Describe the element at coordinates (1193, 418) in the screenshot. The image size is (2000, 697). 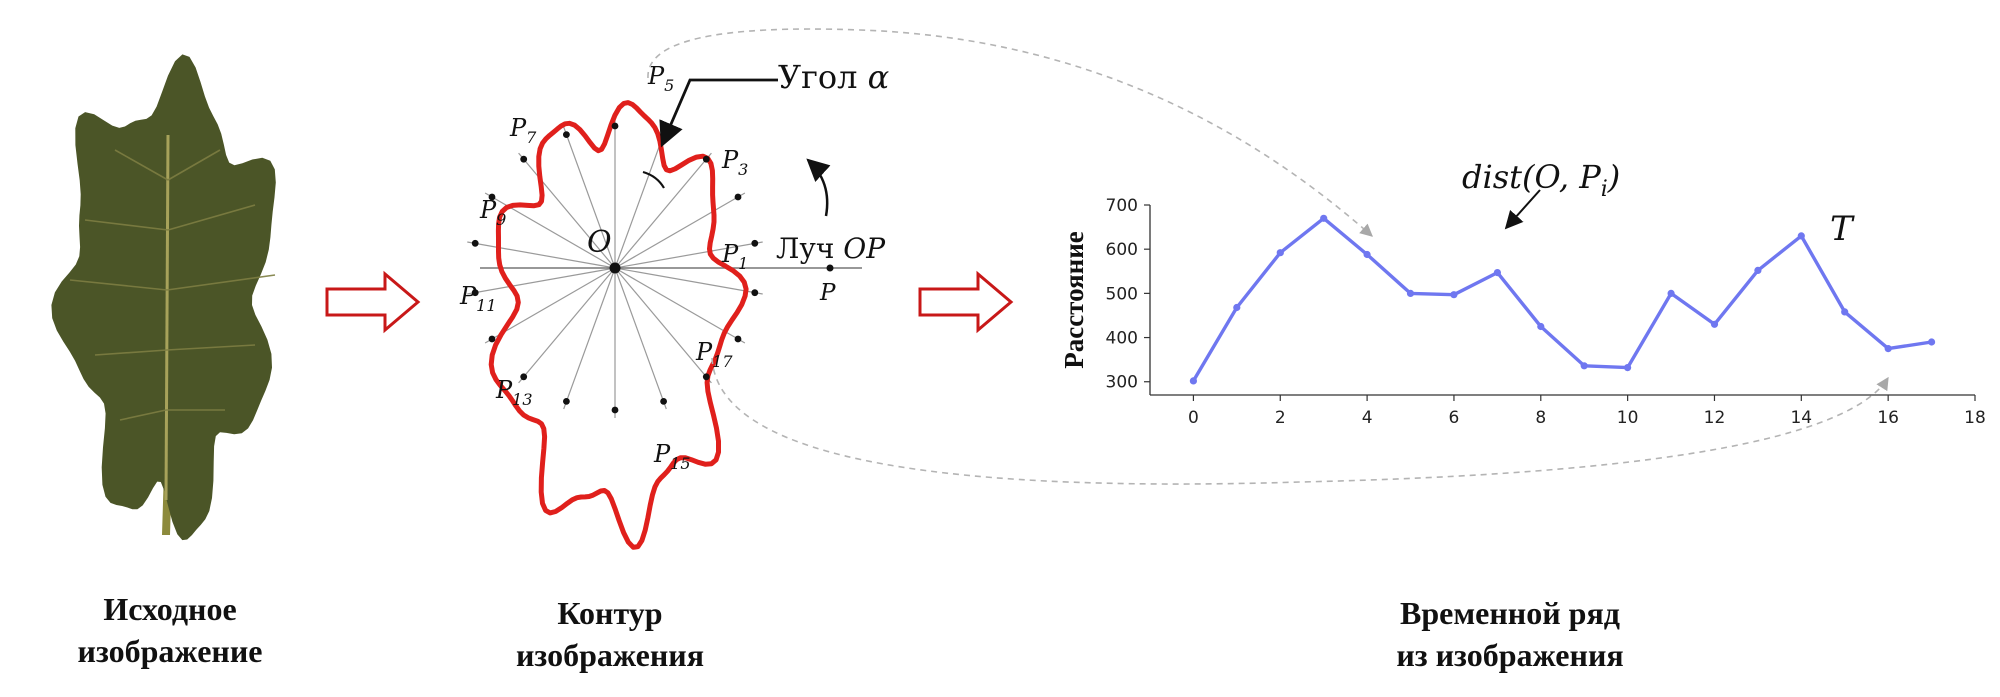
I see `x-tick-label: 0` at that location.